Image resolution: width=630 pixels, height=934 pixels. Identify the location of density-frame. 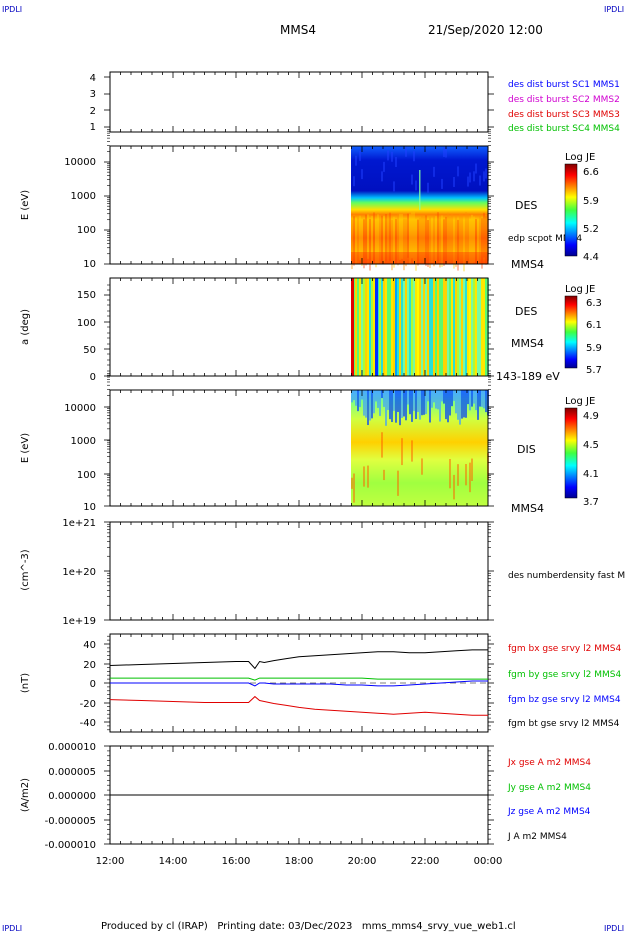
(299, 571).